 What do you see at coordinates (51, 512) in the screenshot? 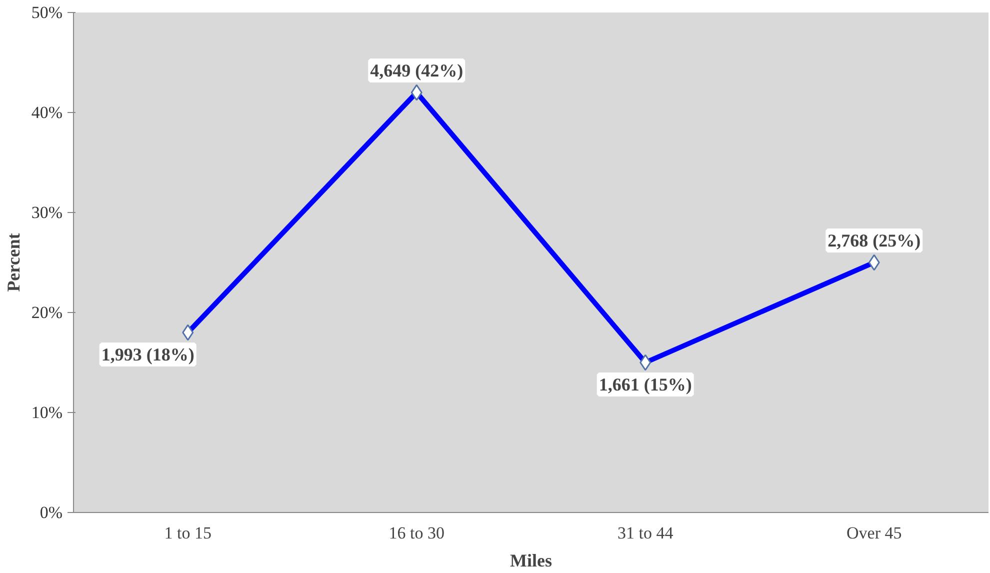
I see `y-tick-label: 0%` at bounding box center [51, 512].